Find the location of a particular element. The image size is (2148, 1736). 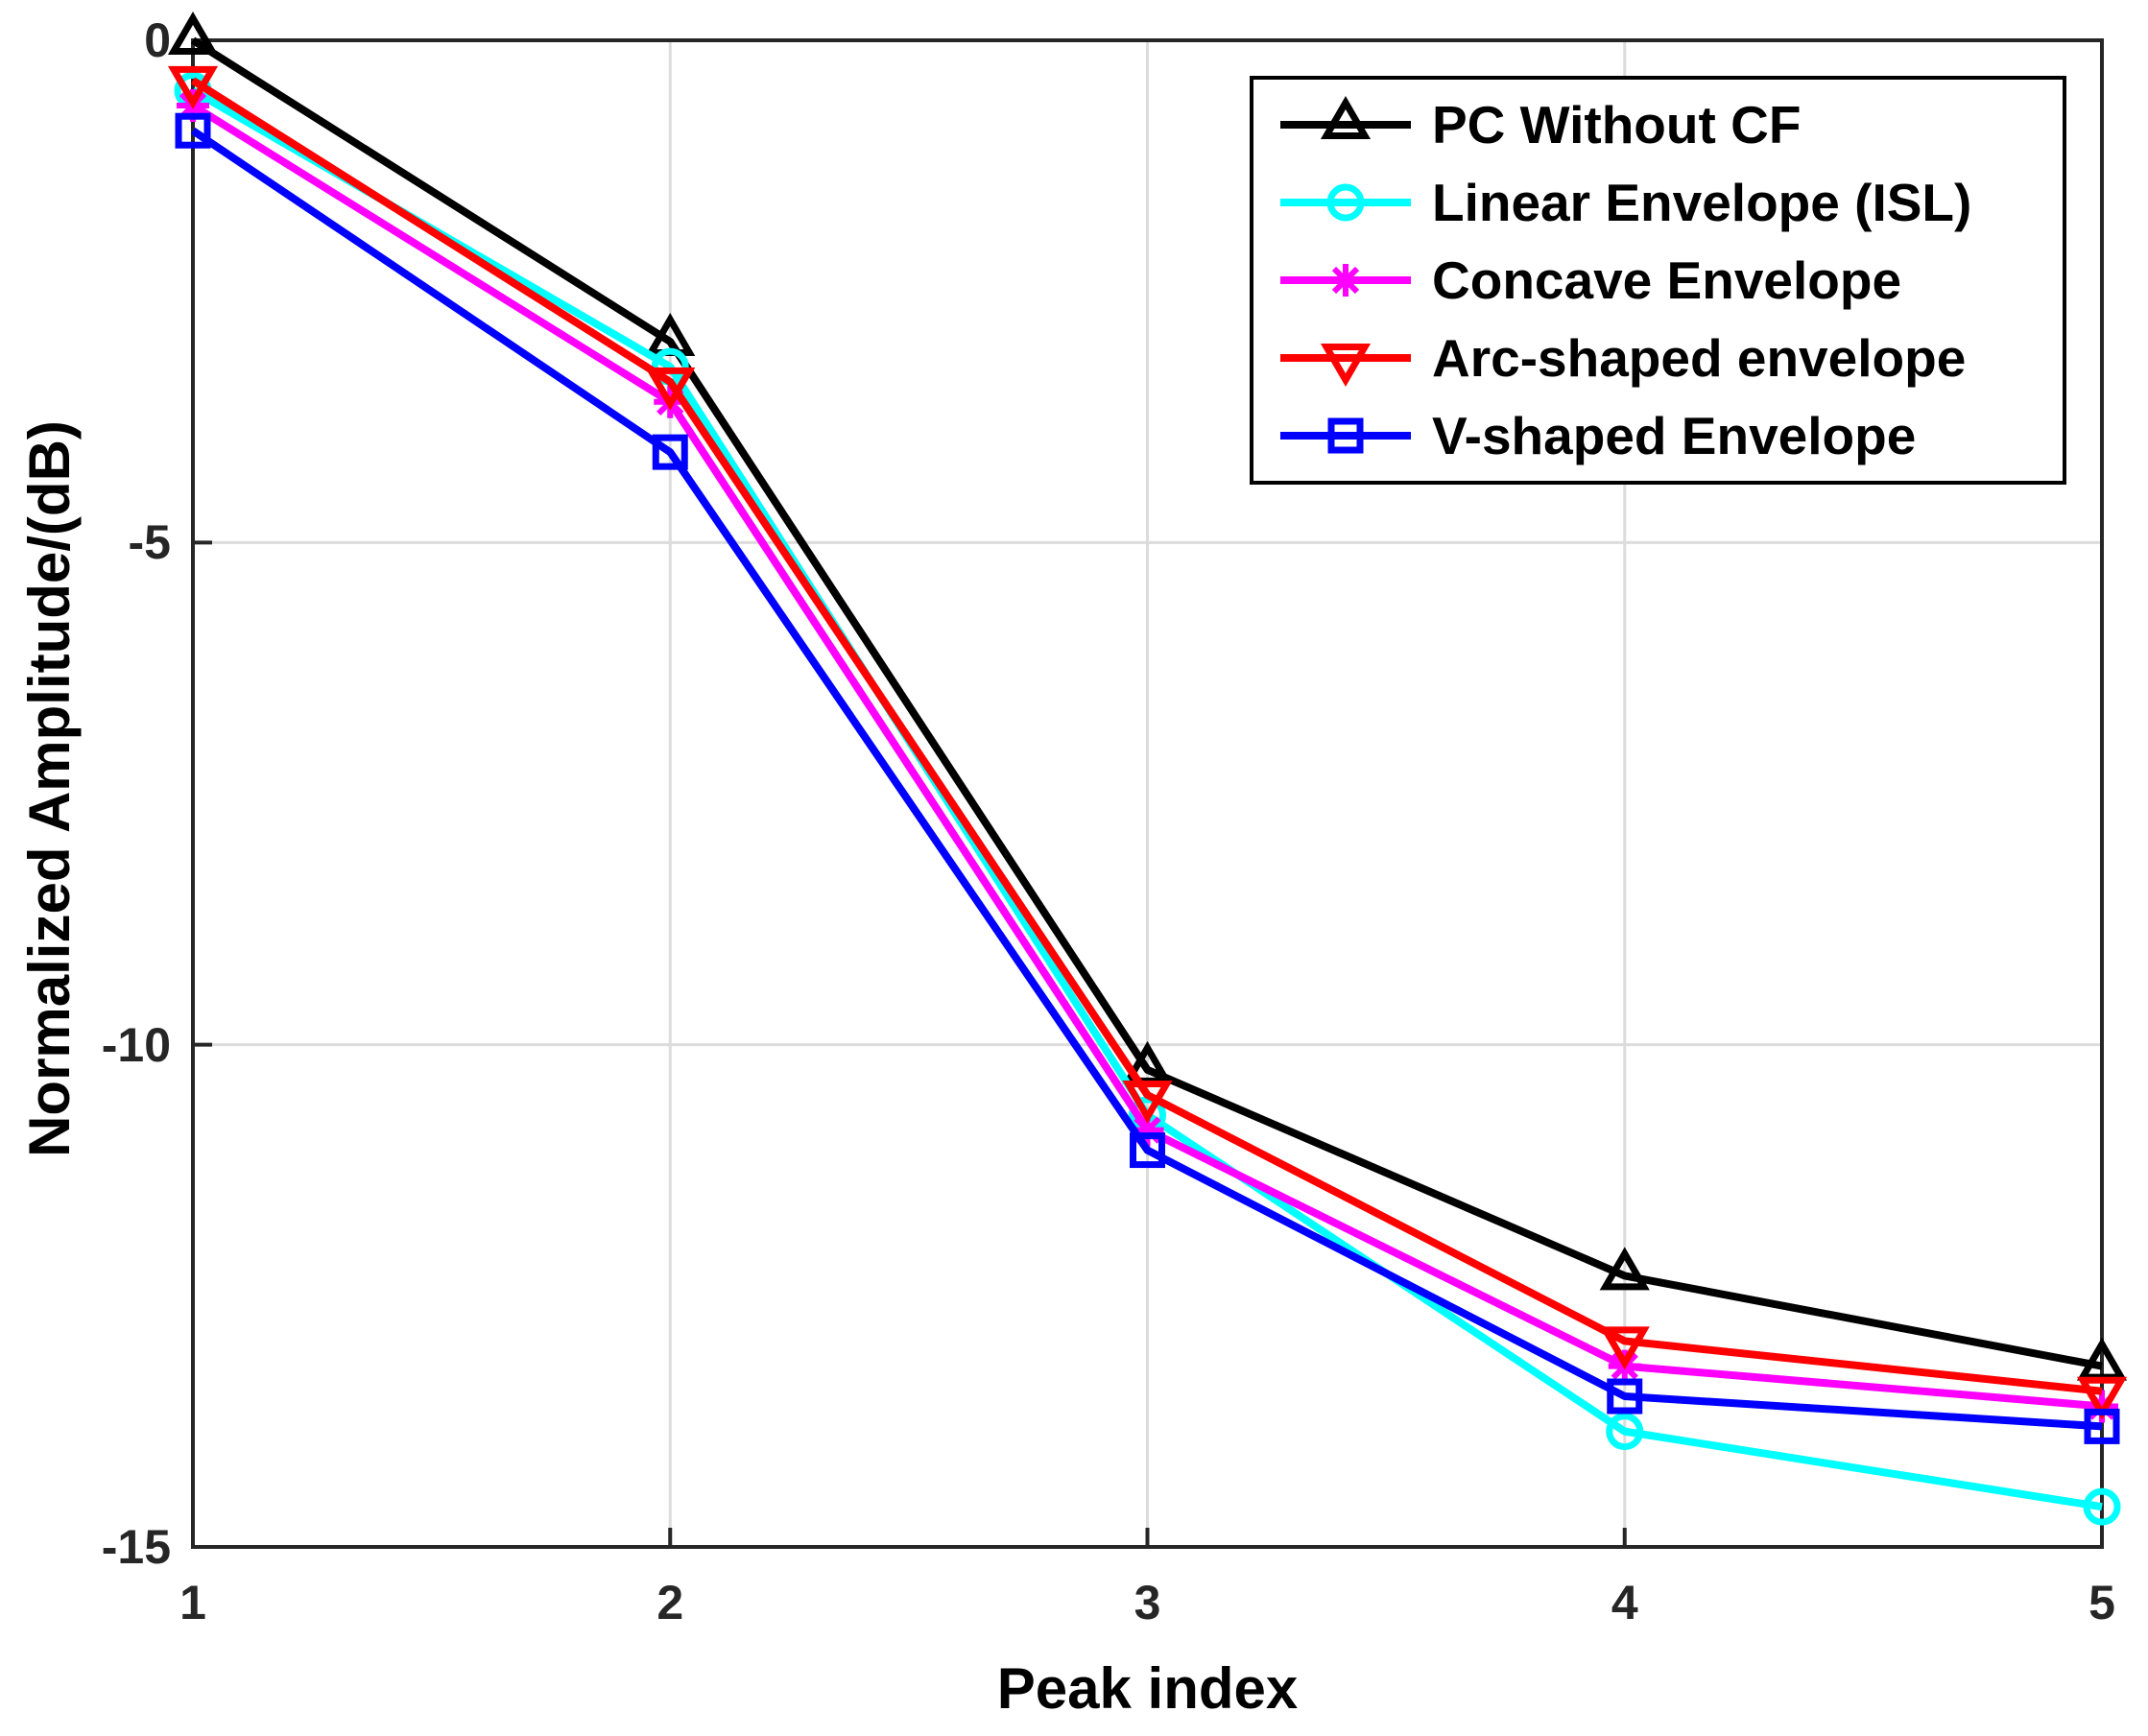

circle-icon is located at coordinates (1345, 202).